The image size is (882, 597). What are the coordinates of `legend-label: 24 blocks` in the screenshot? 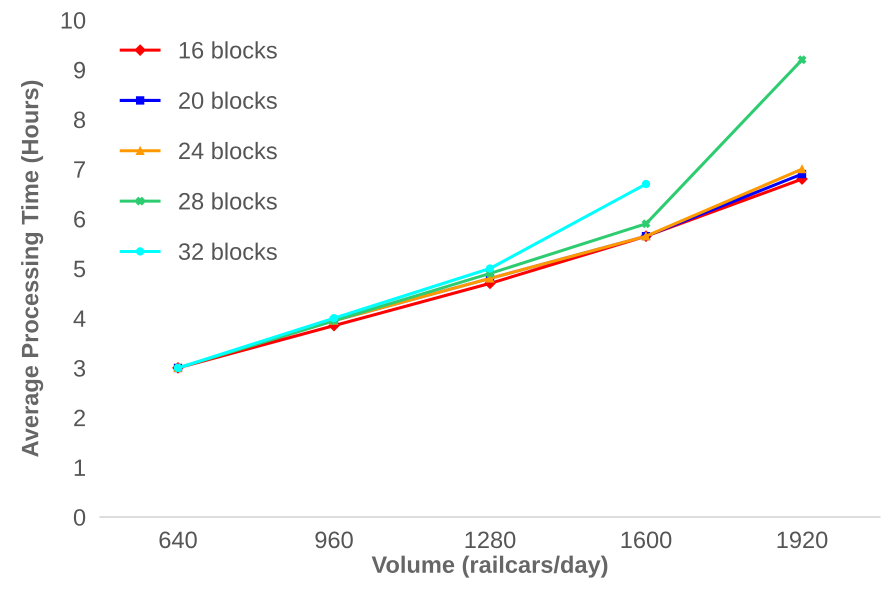 It's located at (228, 151).